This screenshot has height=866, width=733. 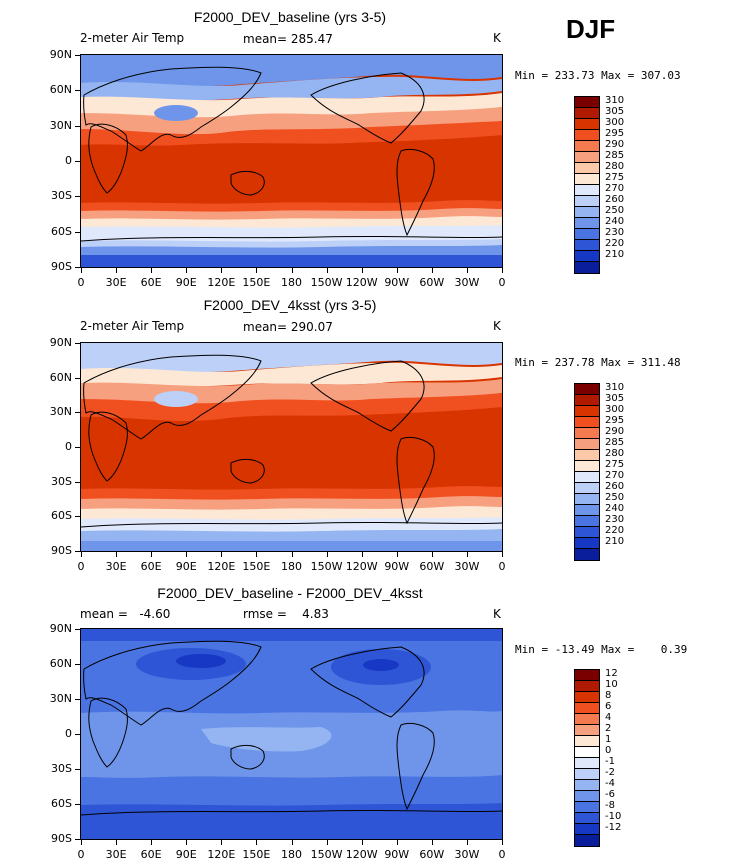 I want to click on colorbar-label: 1, so click(x=608, y=739).